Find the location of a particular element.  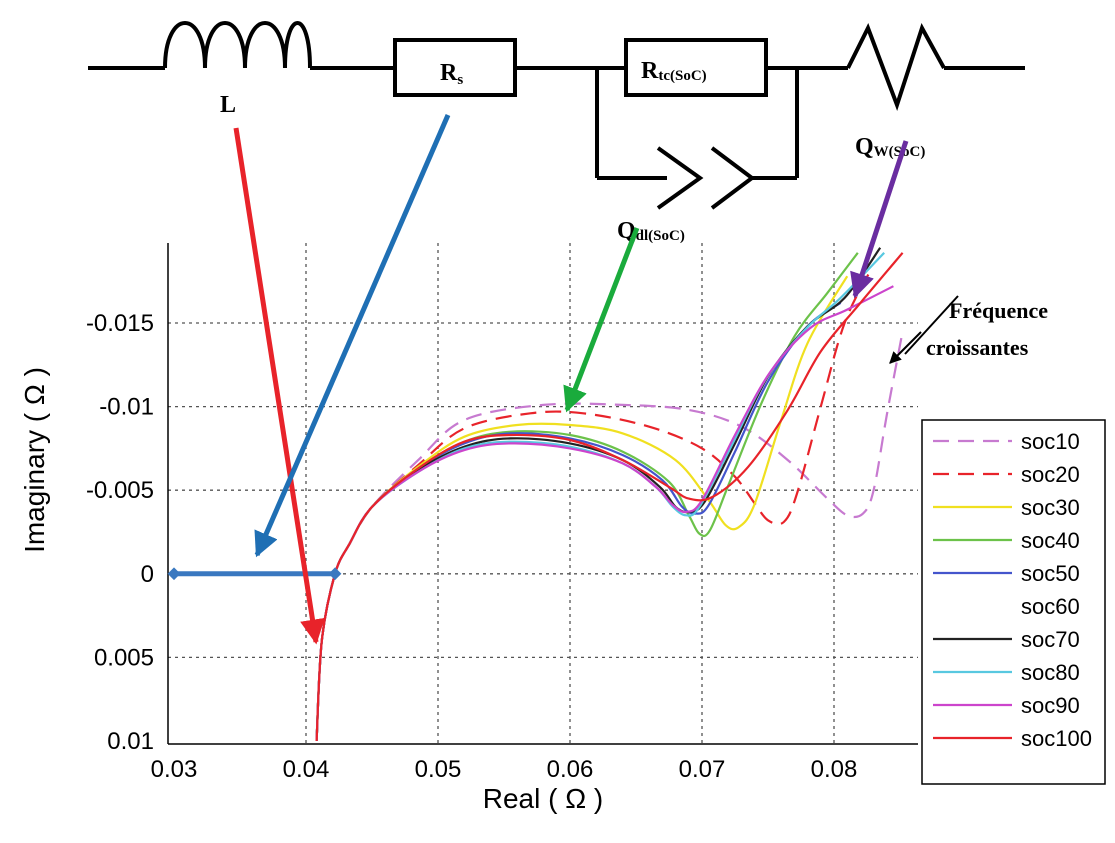

resistor-rs-box is located at coordinates (455, 67).